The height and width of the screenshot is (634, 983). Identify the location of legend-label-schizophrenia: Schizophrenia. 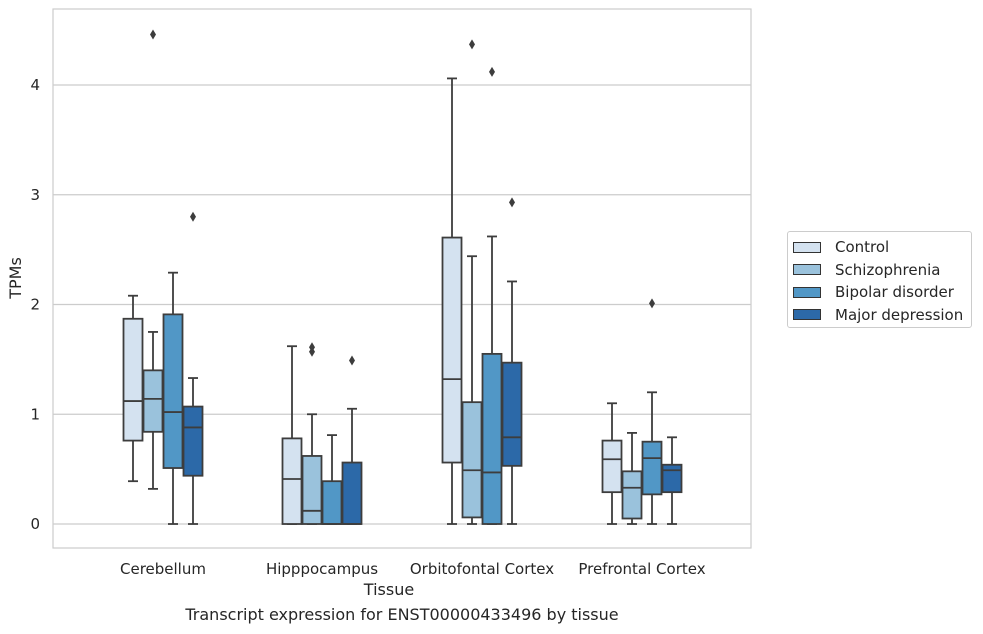
(888, 269).